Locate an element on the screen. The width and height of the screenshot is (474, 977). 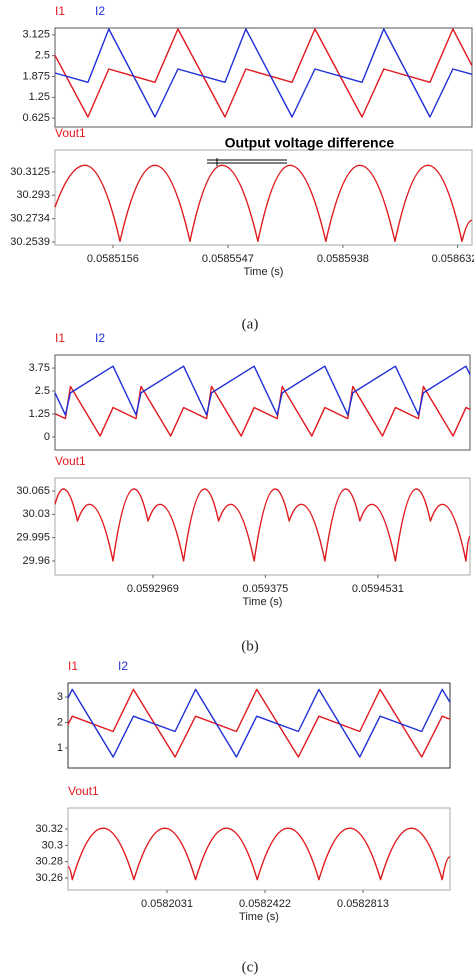
y-tick-label: 30.065 is located at coordinates (33, 491).